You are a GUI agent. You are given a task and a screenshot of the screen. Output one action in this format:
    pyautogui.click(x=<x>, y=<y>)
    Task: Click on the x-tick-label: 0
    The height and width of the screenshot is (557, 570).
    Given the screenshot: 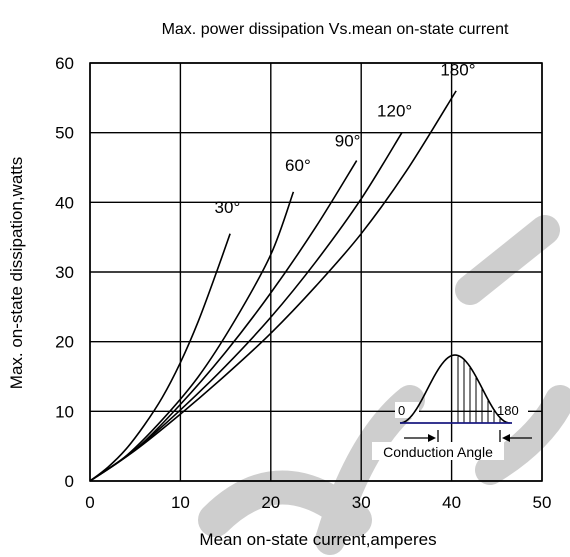 What is the action you would take?
    pyautogui.click(x=89, y=502)
    